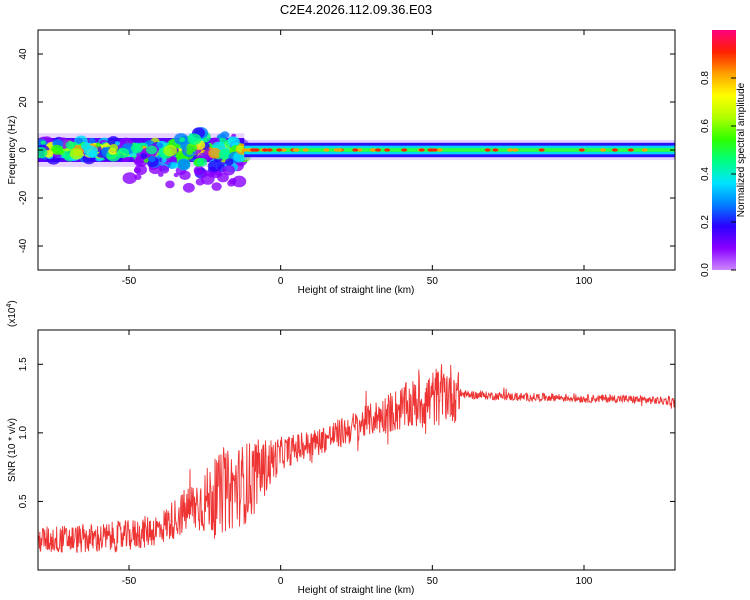  What do you see at coordinates (23, 364) in the screenshot?
I see `y-tick-label: 1.5` at bounding box center [23, 364].